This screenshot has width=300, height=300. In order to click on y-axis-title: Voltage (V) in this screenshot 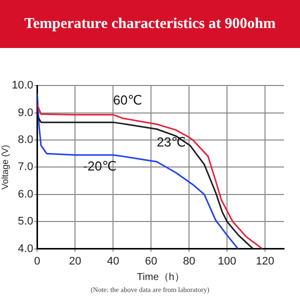, I will do `click(5, 167)`.